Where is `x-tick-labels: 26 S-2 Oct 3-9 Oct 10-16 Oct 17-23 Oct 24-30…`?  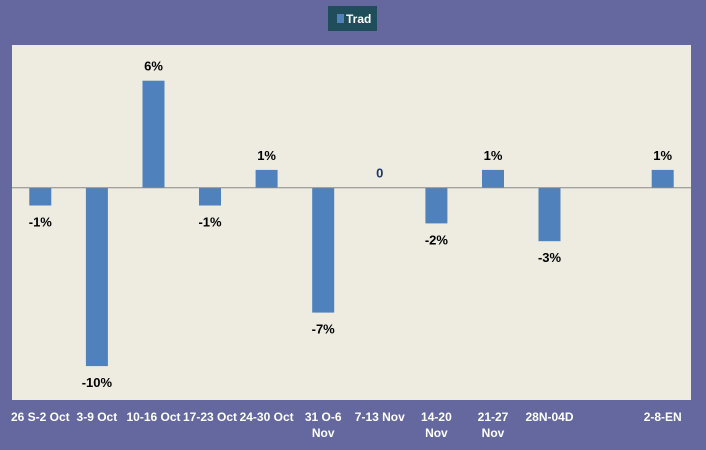 x-tick-labels: 26 S-2 Oct 3-9 Oct 10-16 Oct 17-23 Oct 24-30… is located at coordinates (346, 425).